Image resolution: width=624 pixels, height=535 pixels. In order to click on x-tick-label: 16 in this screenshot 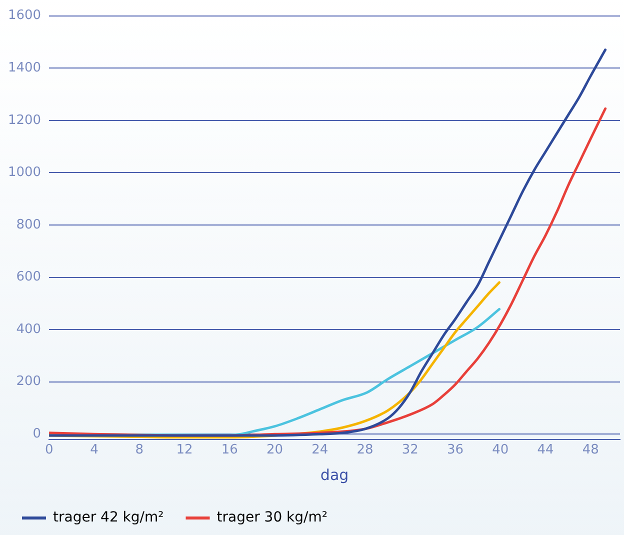, I will do `click(229, 450)`.